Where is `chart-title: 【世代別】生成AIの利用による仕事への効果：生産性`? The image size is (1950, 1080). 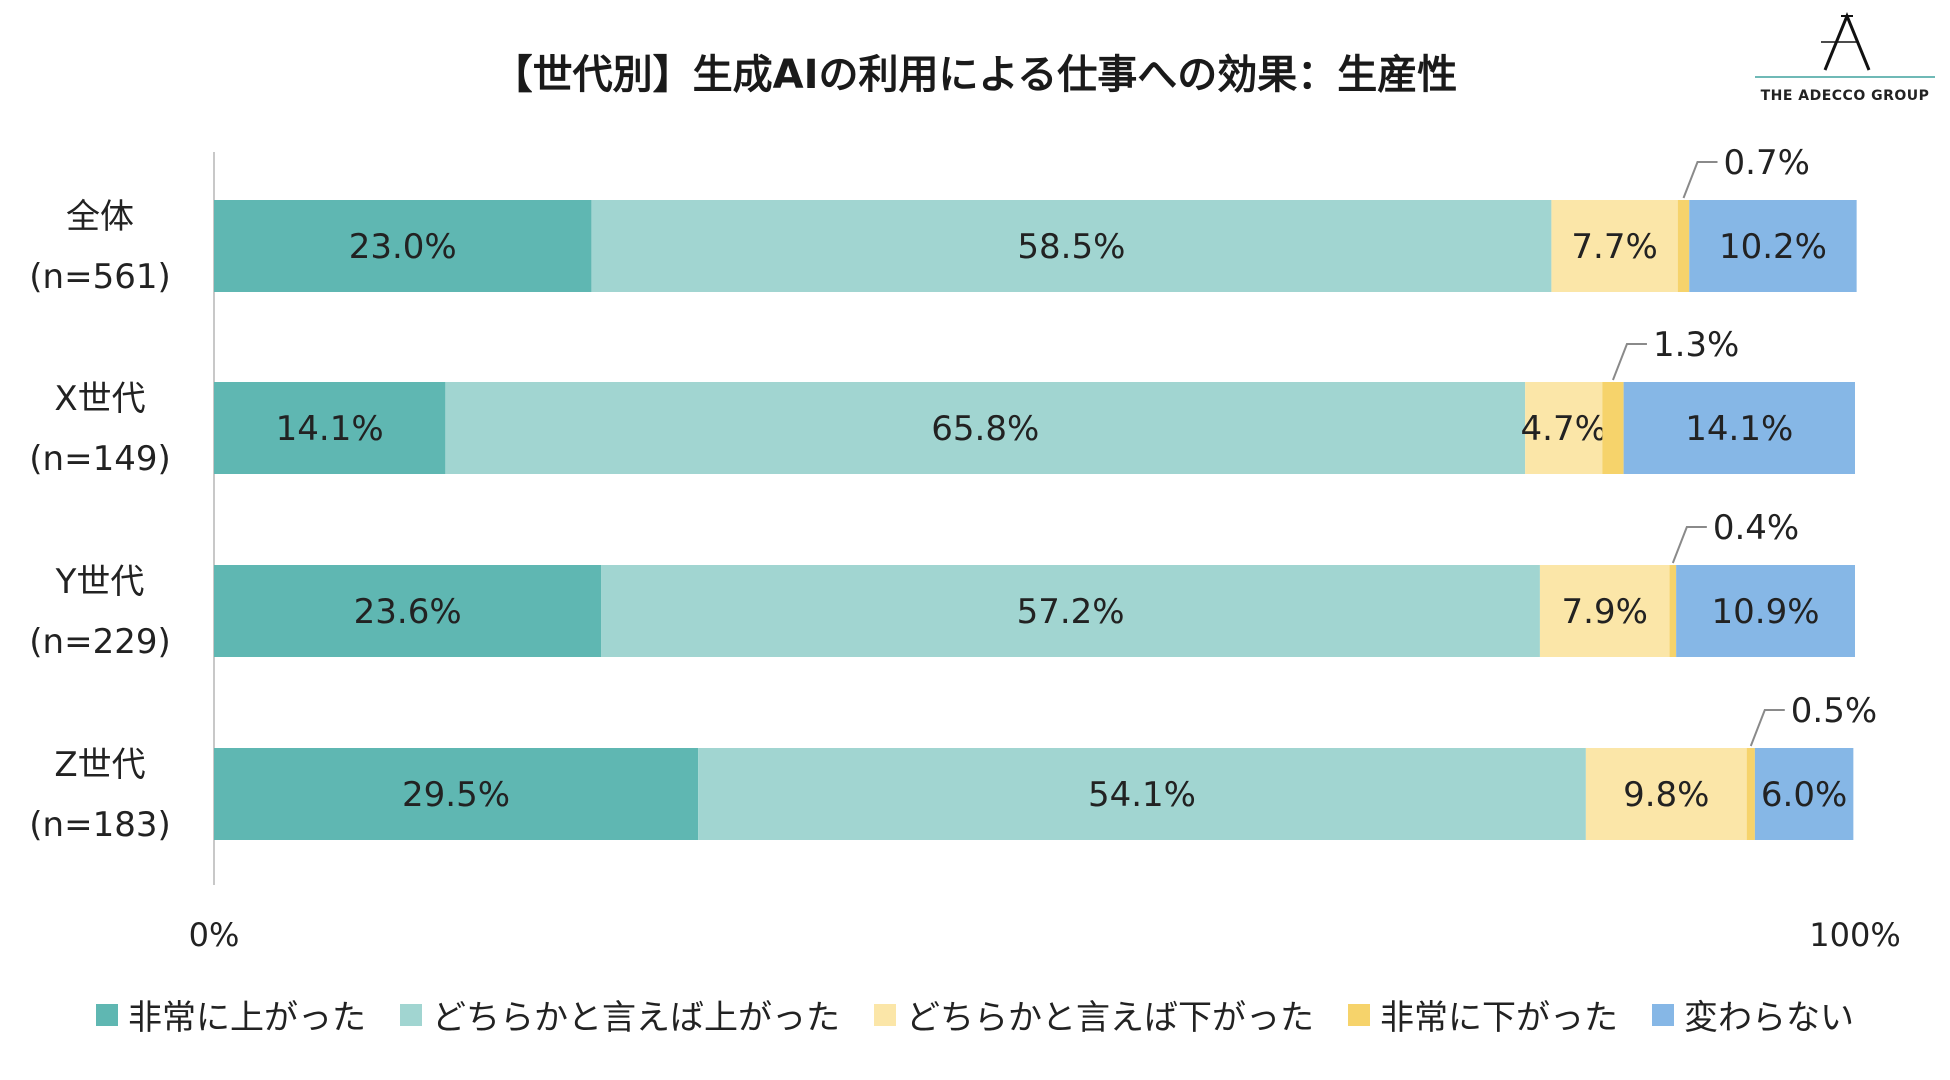 chart-title: 【世代別】生成AIの利用による仕事への効果：生産性 is located at coordinates (975, 75).